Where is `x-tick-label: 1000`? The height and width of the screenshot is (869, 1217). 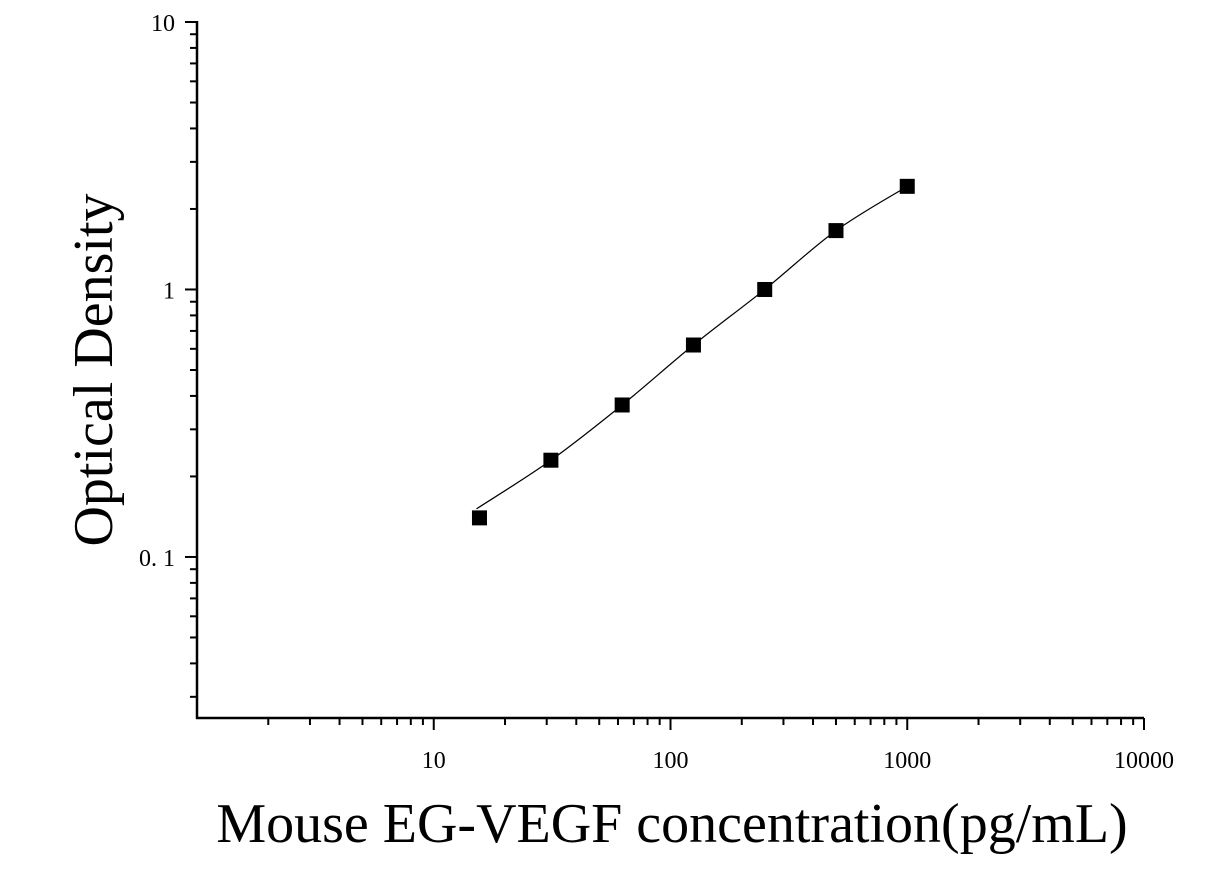 x-tick-label: 1000 is located at coordinates (907, 761).